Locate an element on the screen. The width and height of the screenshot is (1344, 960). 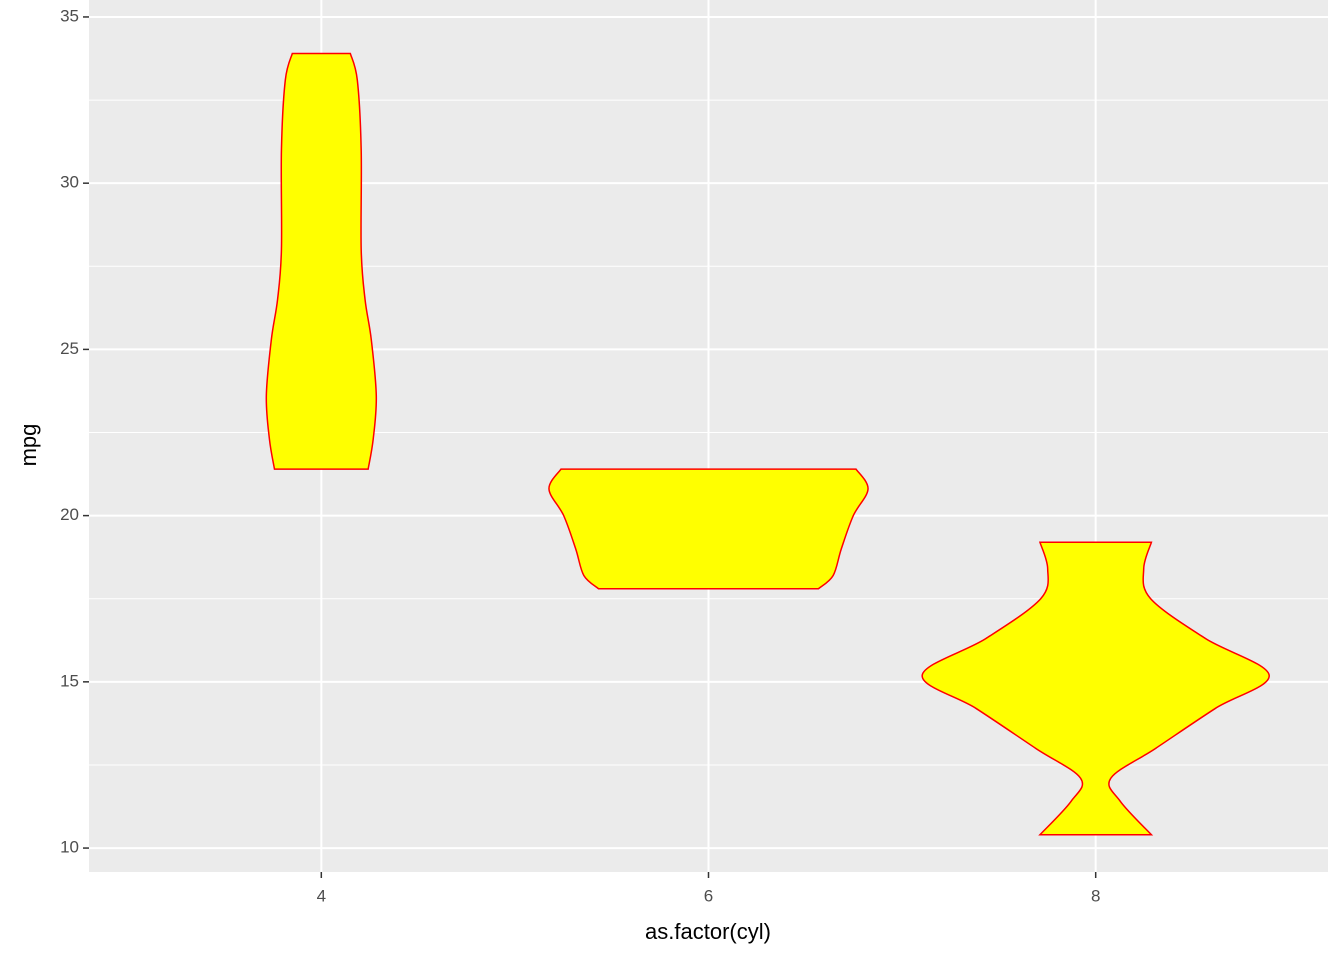
y-tick-label: 15 is located at coordinates (69, 680).